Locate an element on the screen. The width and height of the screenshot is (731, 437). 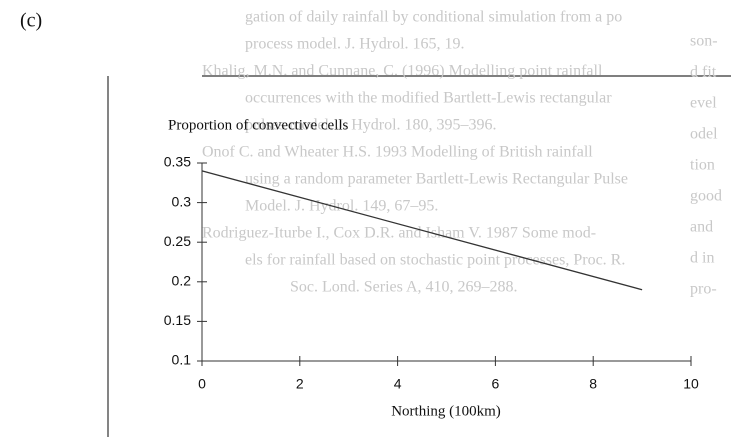
panel-label: (c) is located at coordinates (31, 21).